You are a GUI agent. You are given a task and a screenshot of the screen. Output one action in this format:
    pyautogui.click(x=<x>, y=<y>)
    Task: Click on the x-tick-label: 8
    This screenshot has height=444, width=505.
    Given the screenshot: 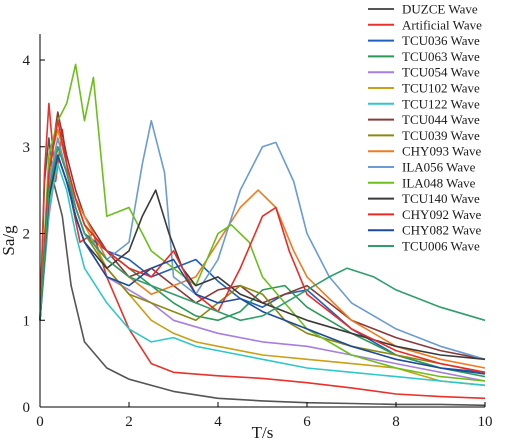 What is the action you would take?
    pyautogui.click(x=396, y=422)
    